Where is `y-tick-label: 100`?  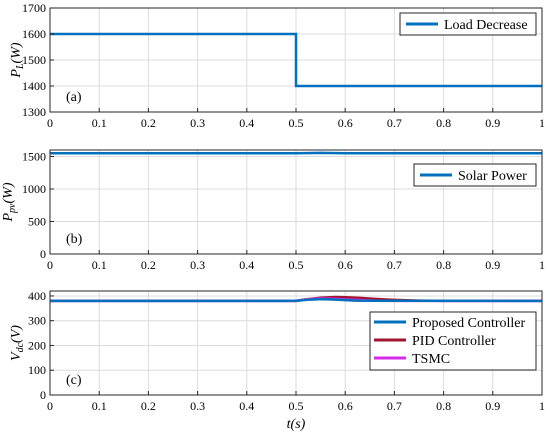
y-tick-label: 100 is located at coordinates (37, 370).